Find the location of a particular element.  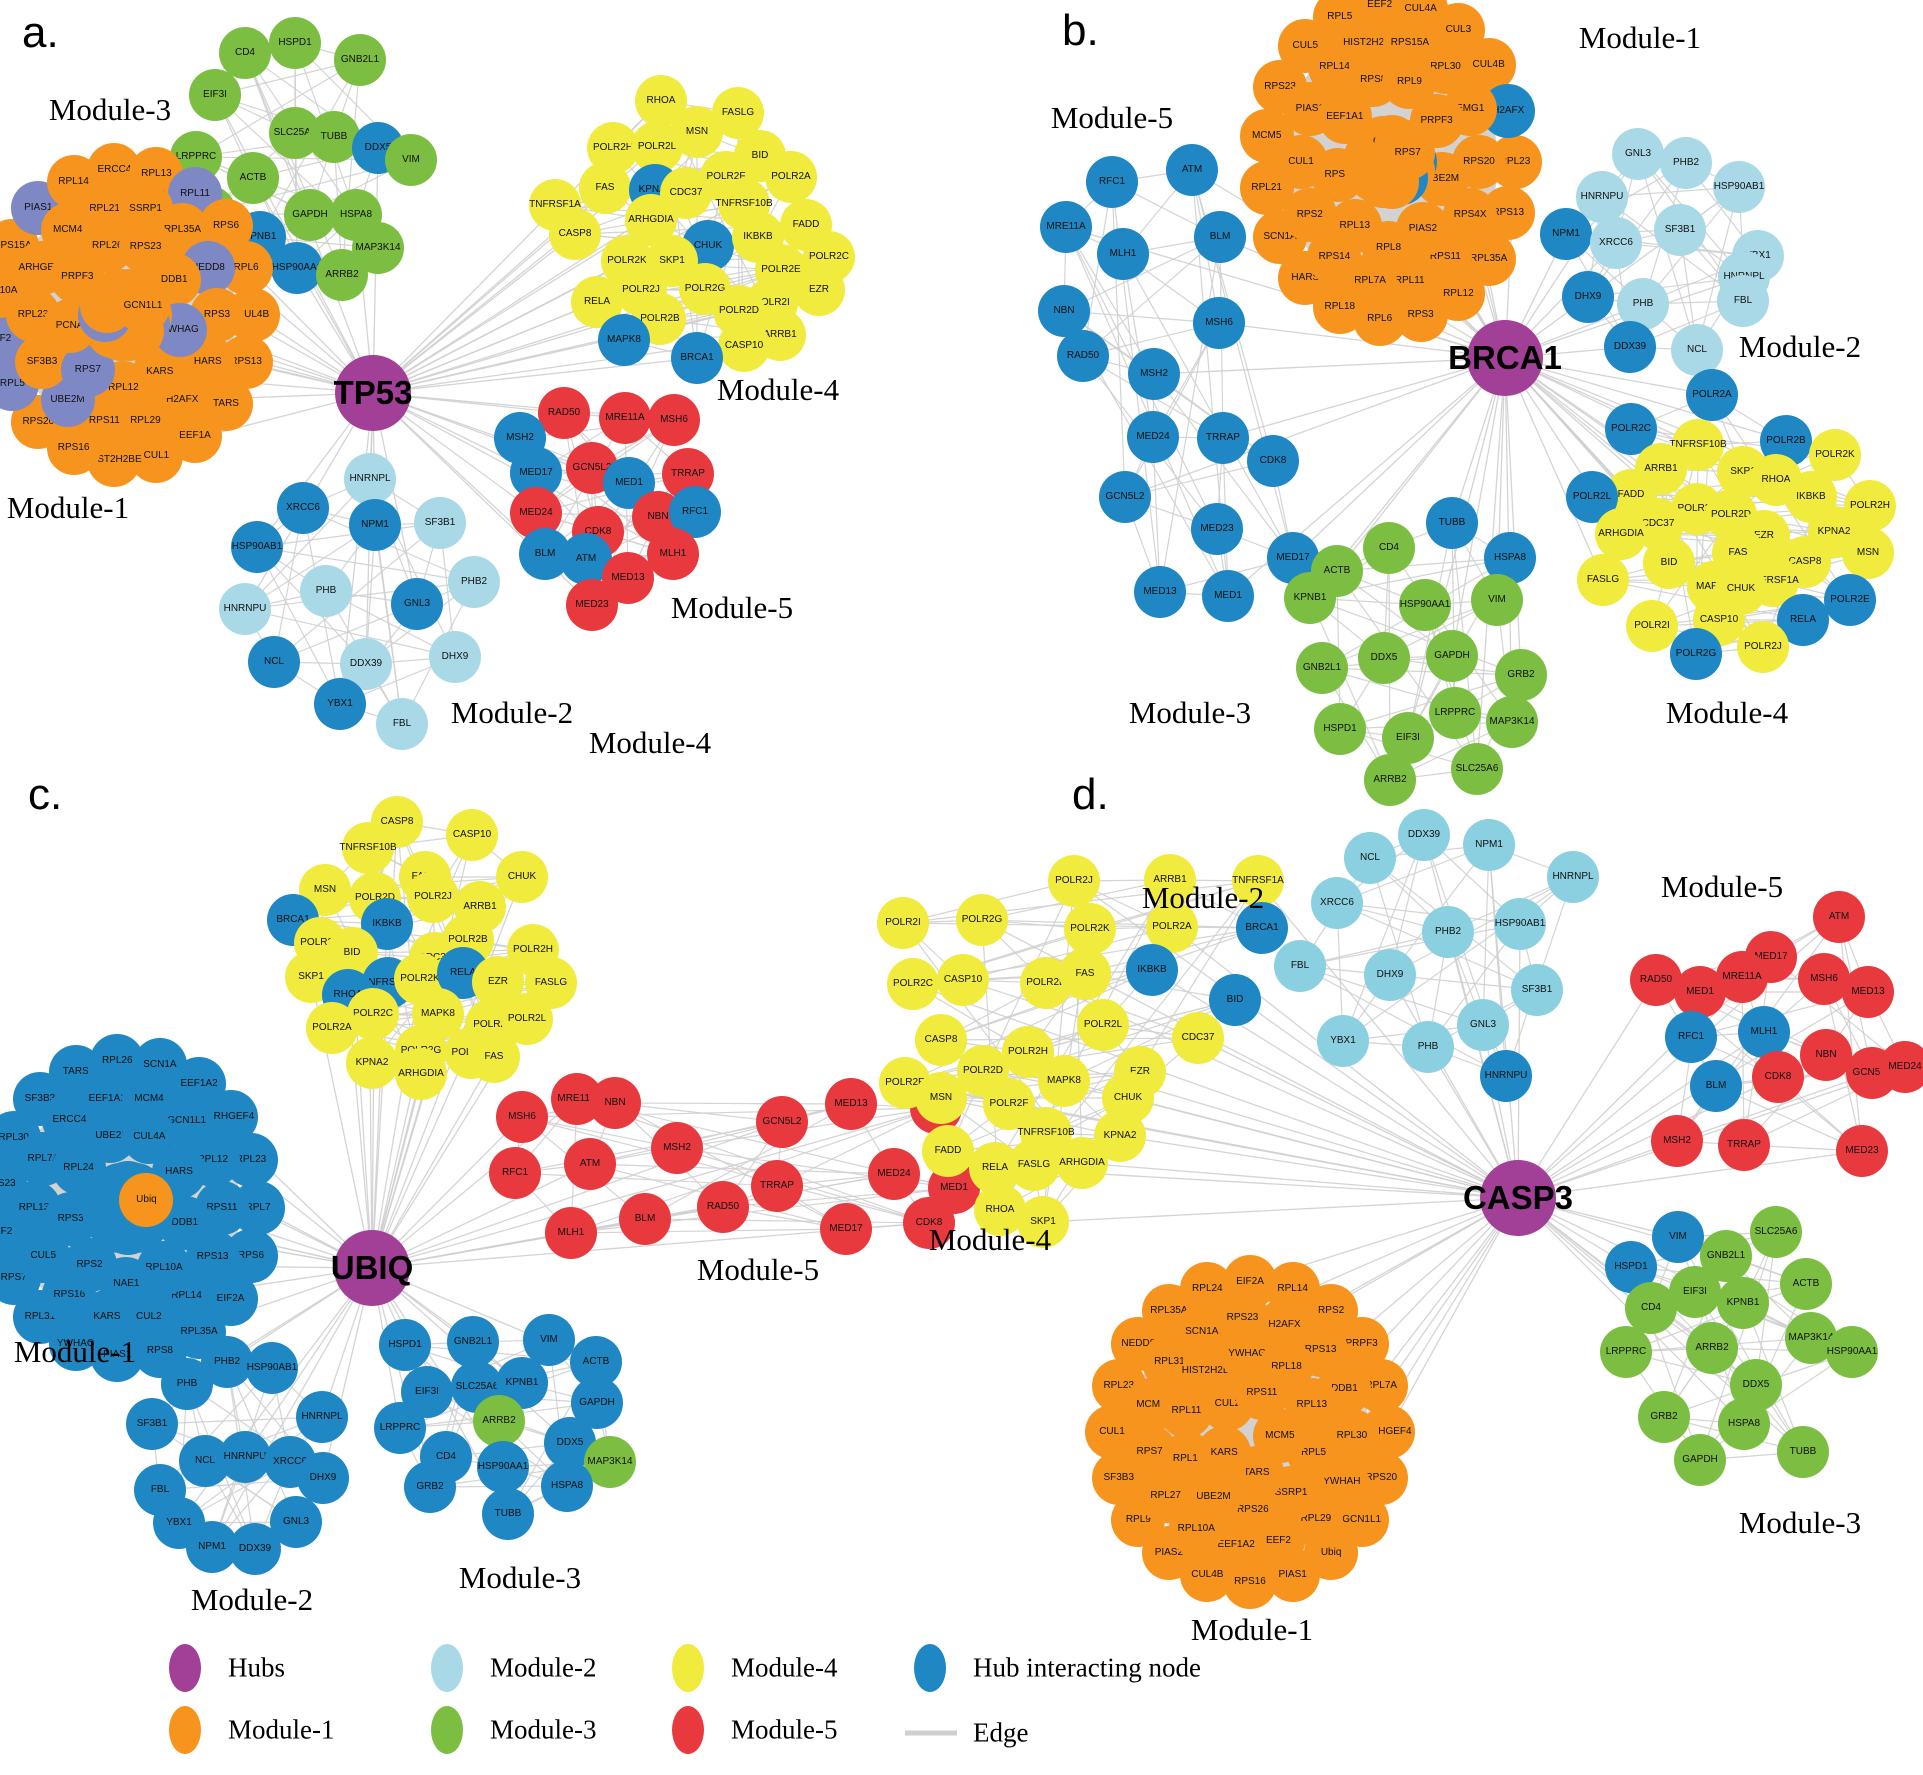

node-RPL13: RPL13 is located at coordinates (1354, 226).